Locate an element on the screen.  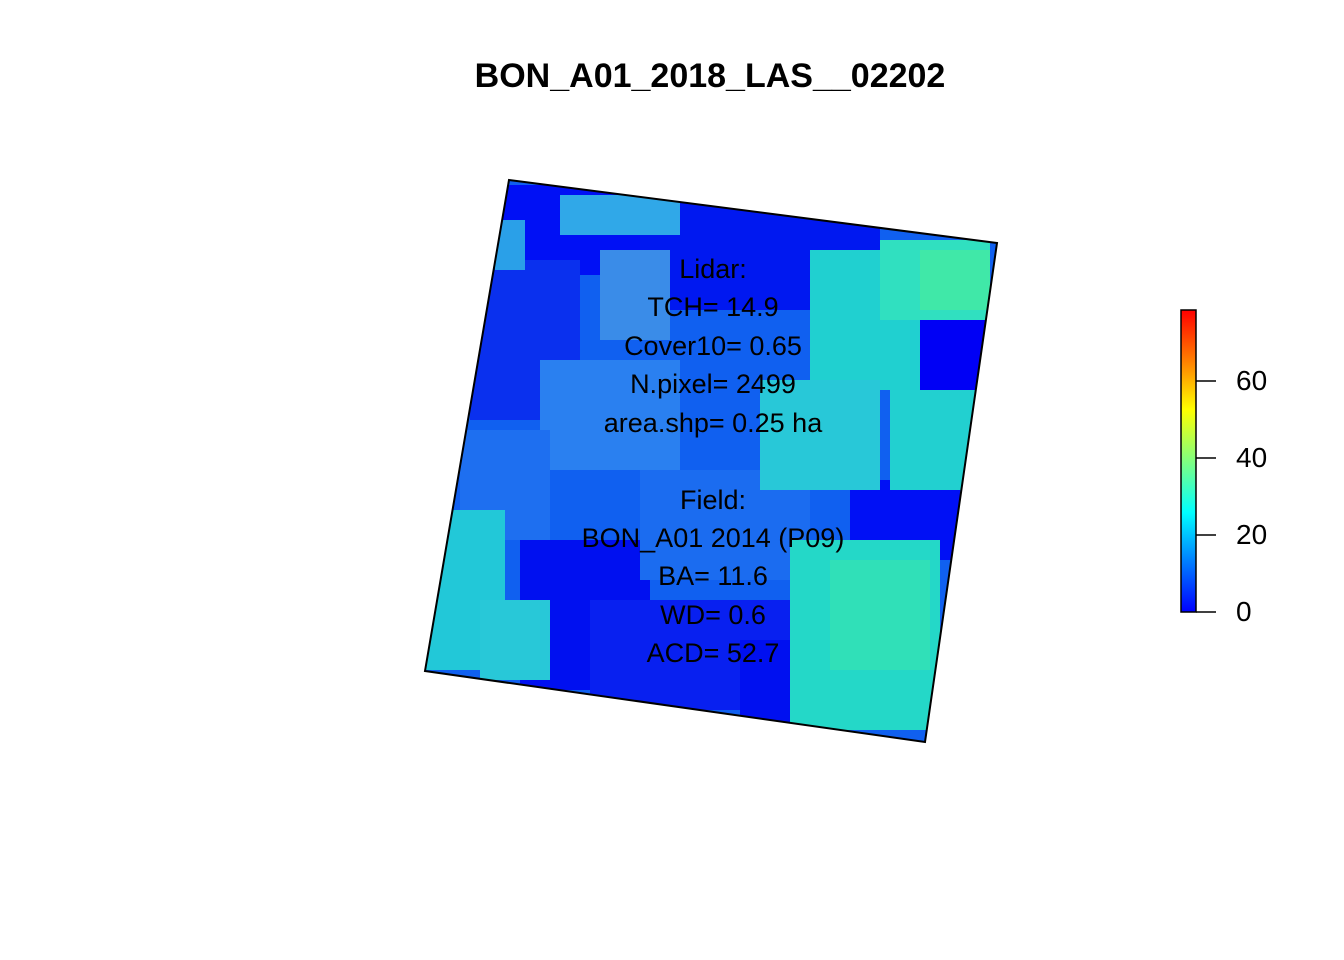
lidar-tch: TCH= 14.9 is located at coordinates (713, 307).